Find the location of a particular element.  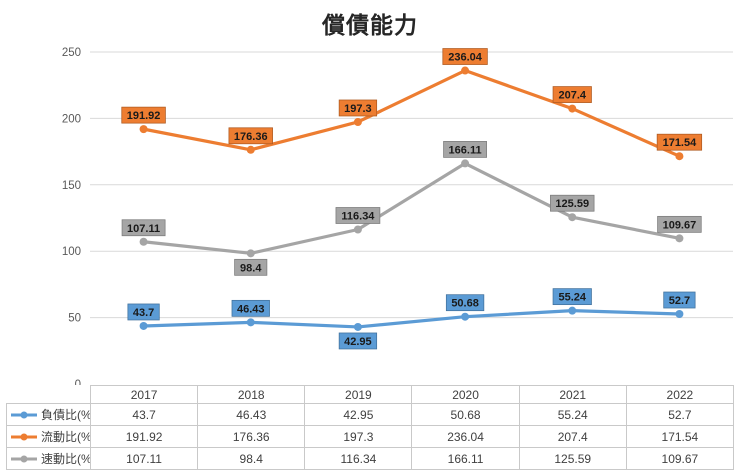

year-header: 2018 is located at coordinates (251, 394).